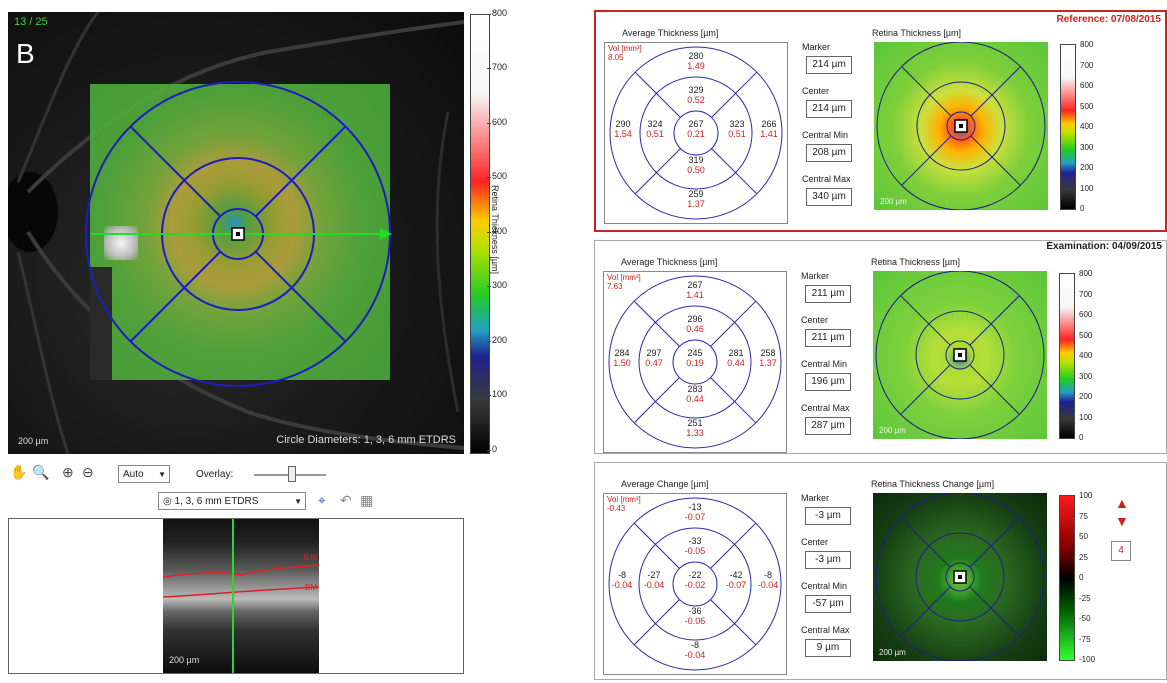 Image resolution: width=1167 pixels, height=683 pixels. Describe the element at coordinates (769, 129) in the screenshot. I see `outer-temporal: 266 1.41` at that location.